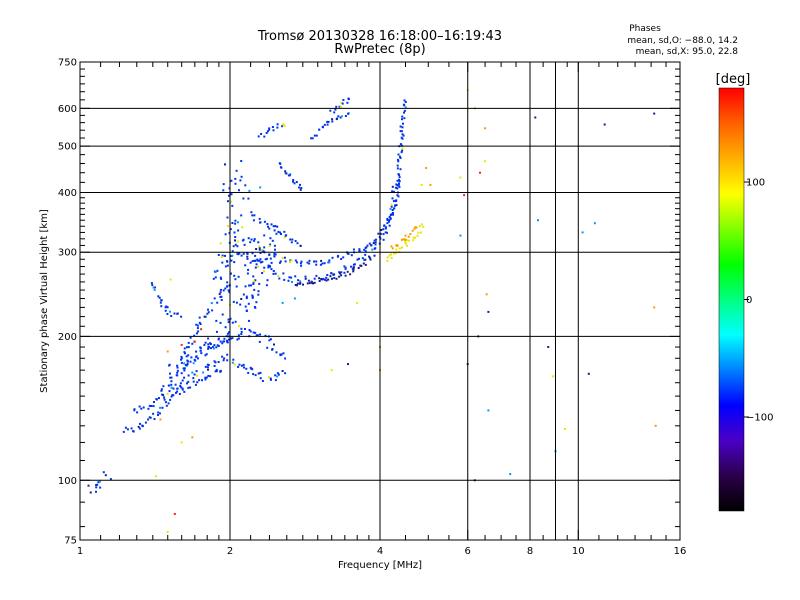 Image resolution: width=800 pixels, height=600 pixels. What do you see at coordinates (755, 183) in the screenshot?
I see `colorbar-tick-label-0: 100` at bounding box center [755, 183].